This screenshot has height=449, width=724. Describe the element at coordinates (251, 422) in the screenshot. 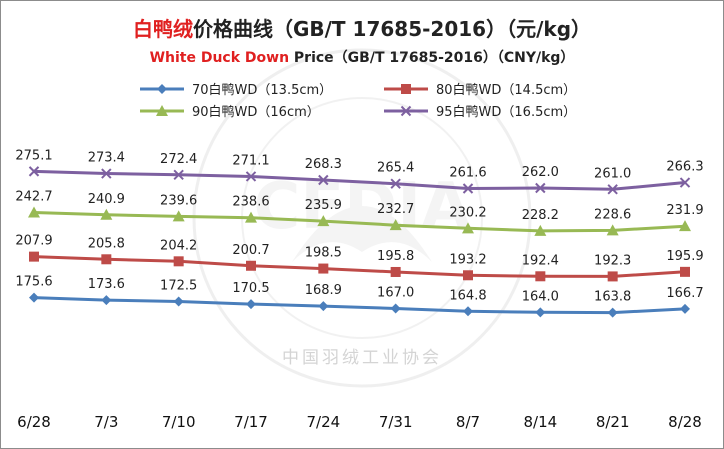

I see `x-tick-label: 7/17` at that location.